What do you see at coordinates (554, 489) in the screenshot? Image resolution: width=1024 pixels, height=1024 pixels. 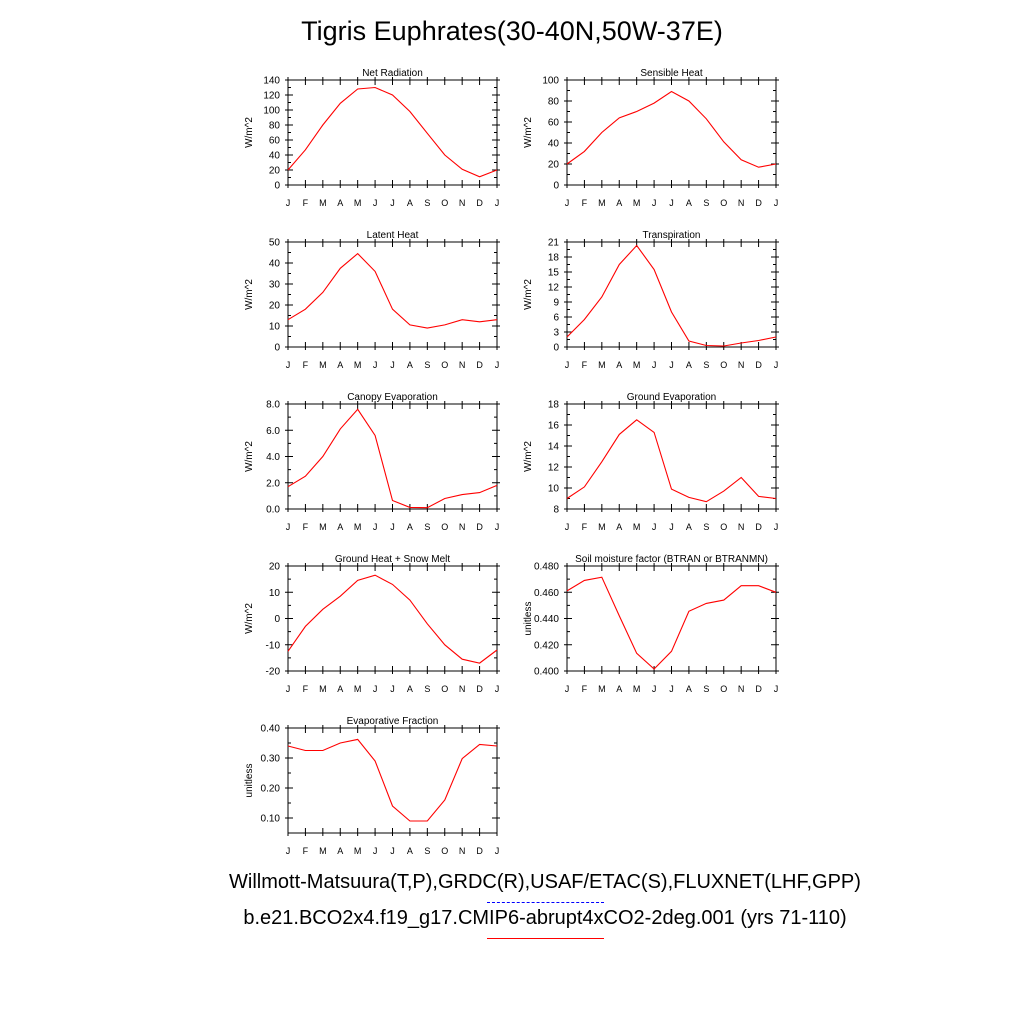 I see `y-tick-label: 10` at bounding box center [554, 489].